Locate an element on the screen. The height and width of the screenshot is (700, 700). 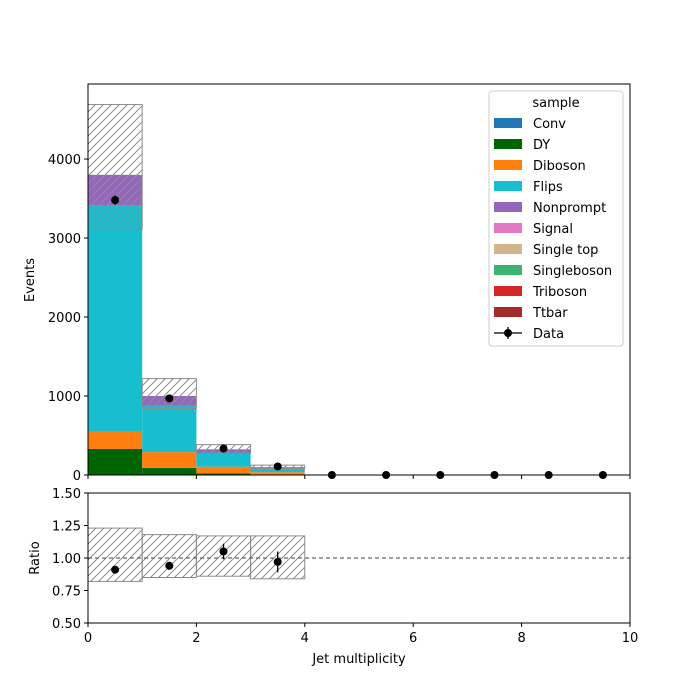
y-tick-label: 4000 is located at coordinates (64, 160).